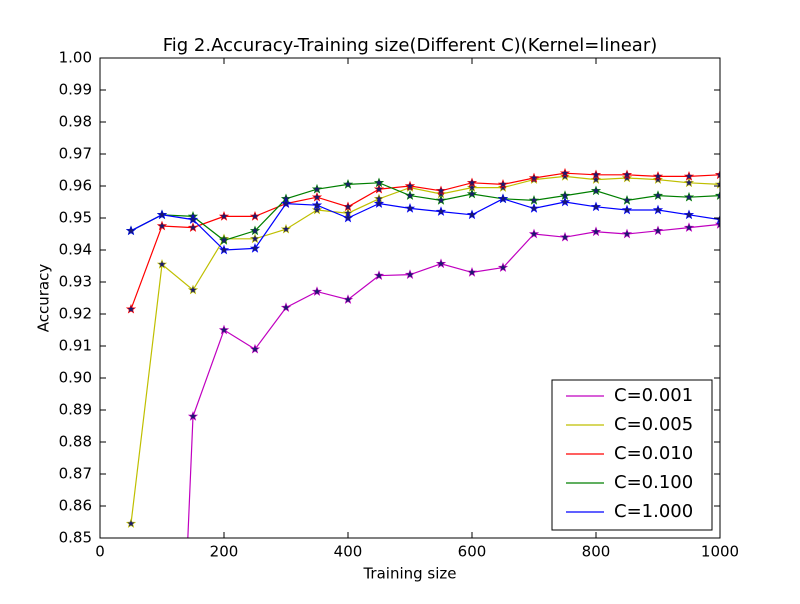 Image resolution: width=800 pixels, height=604 pixels. I want to click on y-tick-label: 0.94, so click(75, 250).